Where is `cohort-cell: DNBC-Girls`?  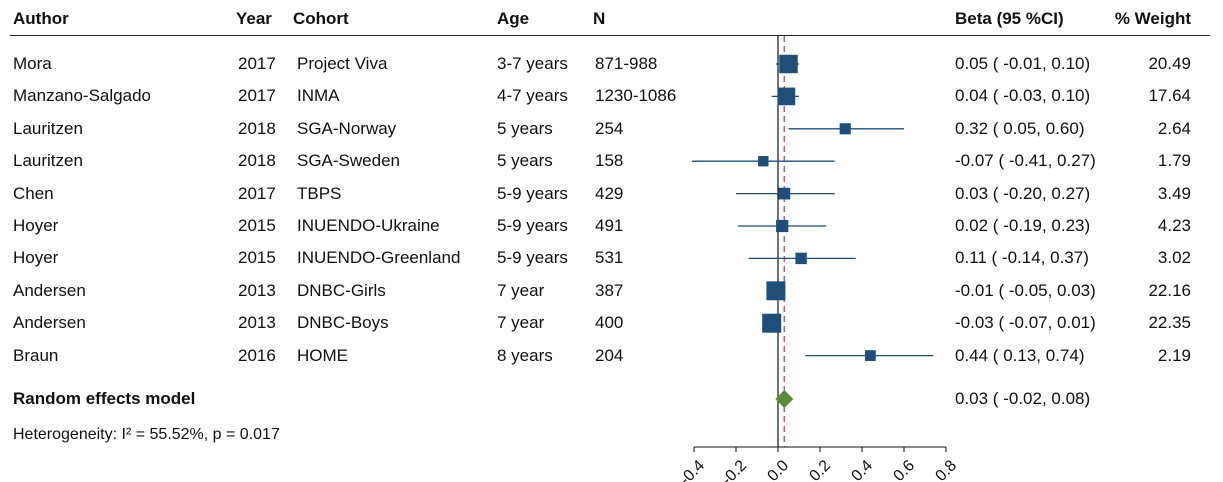
cohort-cell: DNBC-Girls is located at coordinates (341, 290).